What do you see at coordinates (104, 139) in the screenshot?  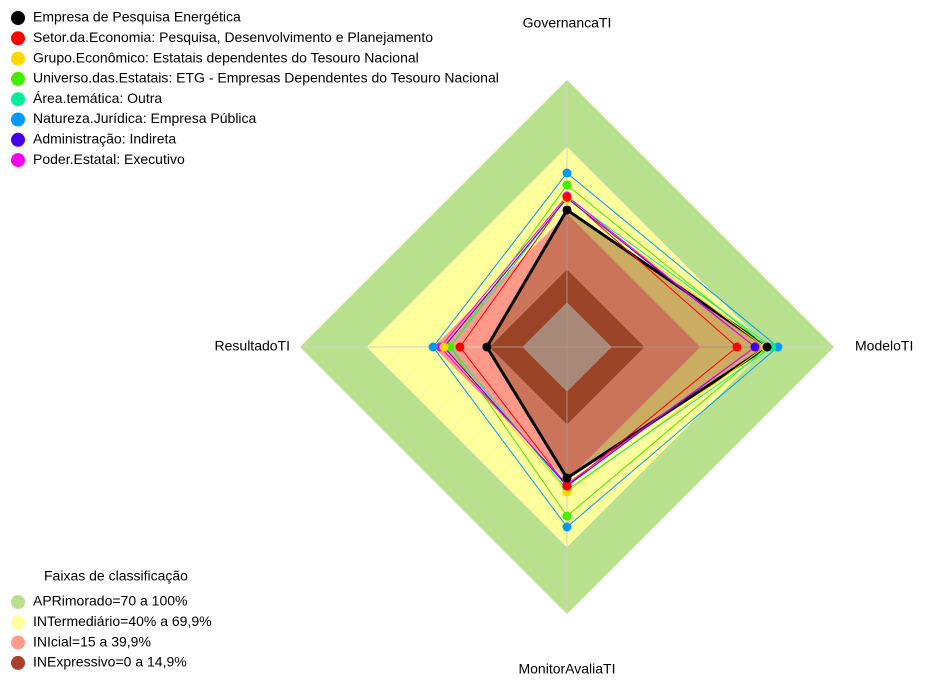 I see `legend-label: Administração: Indireta` at bounding box center [104, 139].